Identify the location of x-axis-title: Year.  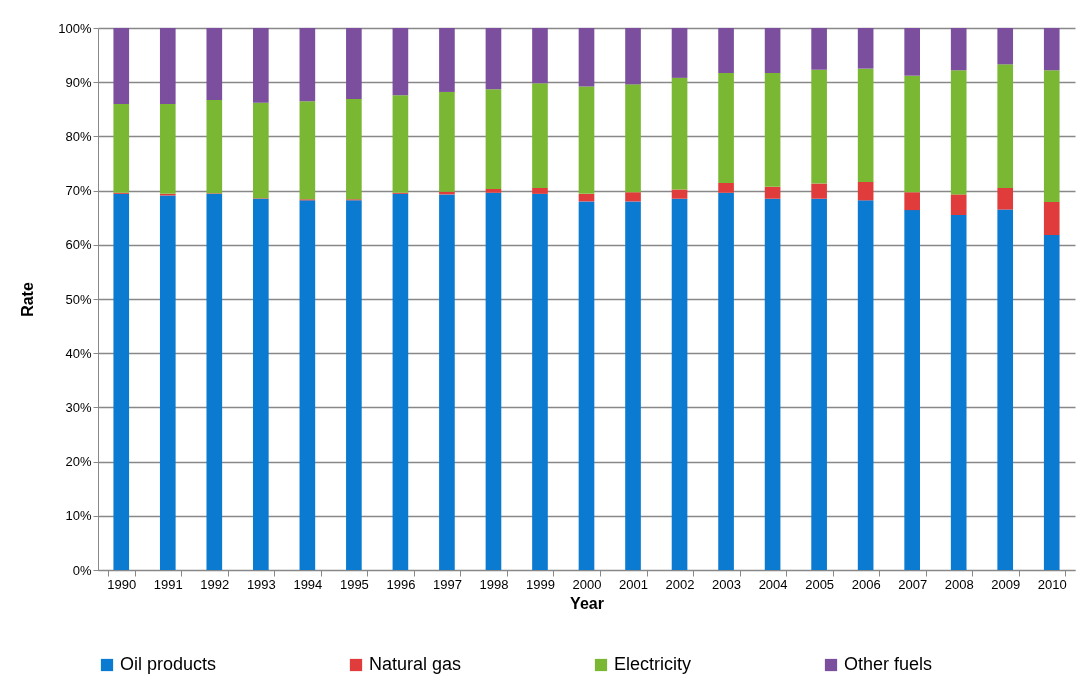
(587, 603).